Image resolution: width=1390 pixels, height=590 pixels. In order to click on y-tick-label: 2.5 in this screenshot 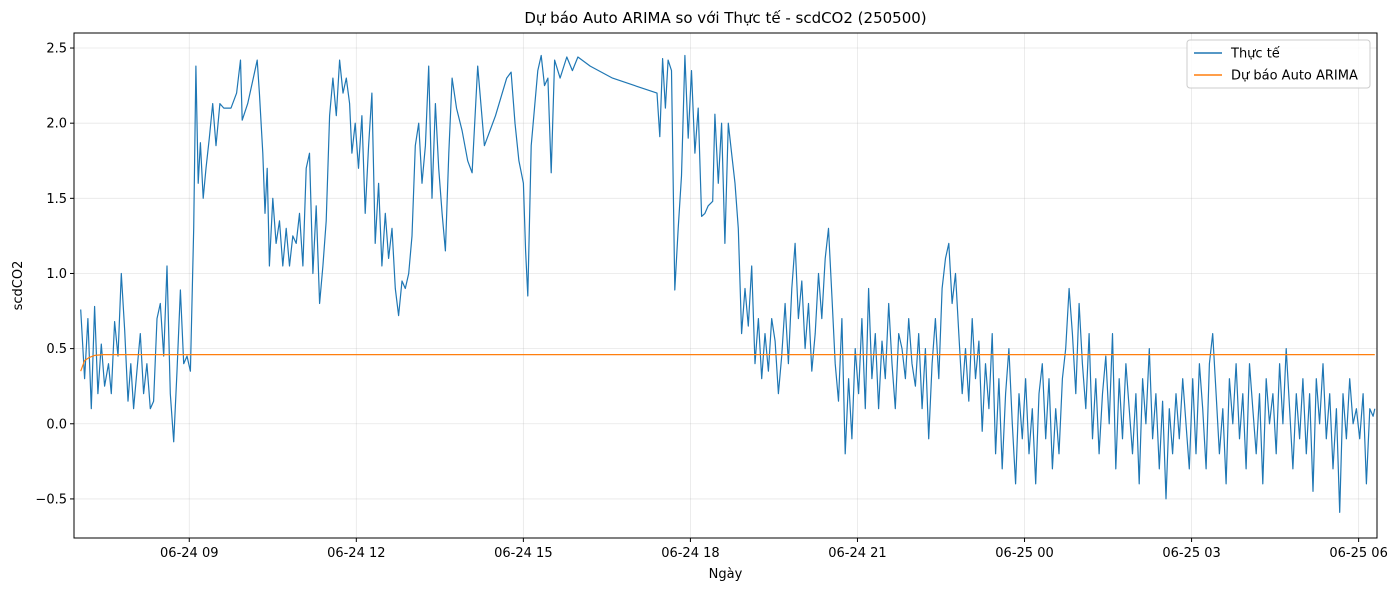, I will do `click(56, 49)`.